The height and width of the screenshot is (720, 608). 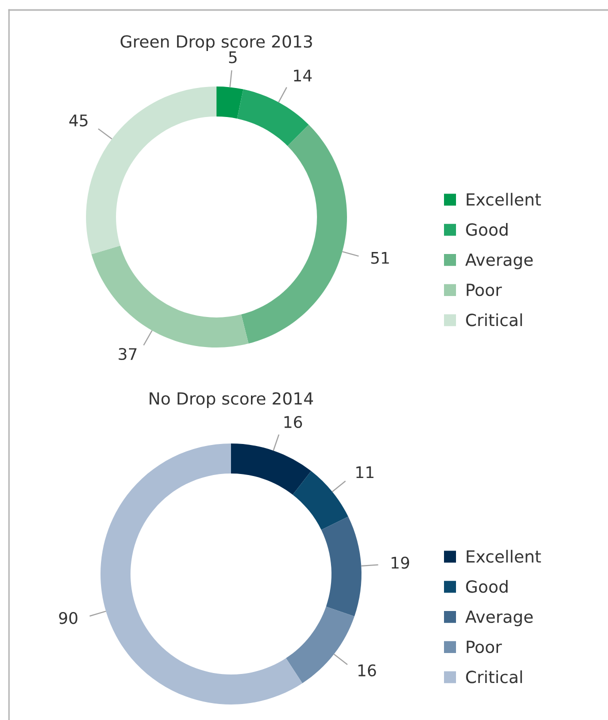 I want to click on data-label: 90, so click(x=68, y=618).